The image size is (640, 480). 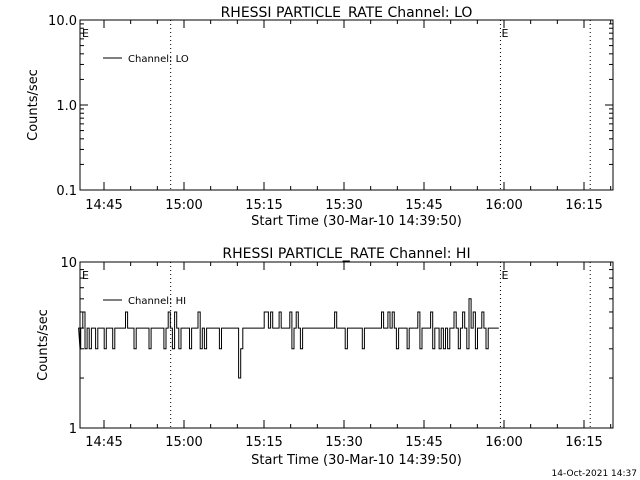 What do you see at coordinates (288, 338) in the screenshot?
I see `series-line` at bounding box center [288, 338].